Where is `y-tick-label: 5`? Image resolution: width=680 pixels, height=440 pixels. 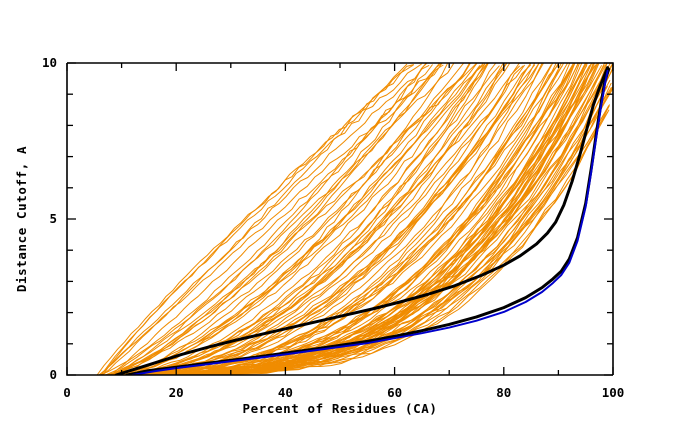
y-tick-label: 5 is located at coordinates (53, 218).